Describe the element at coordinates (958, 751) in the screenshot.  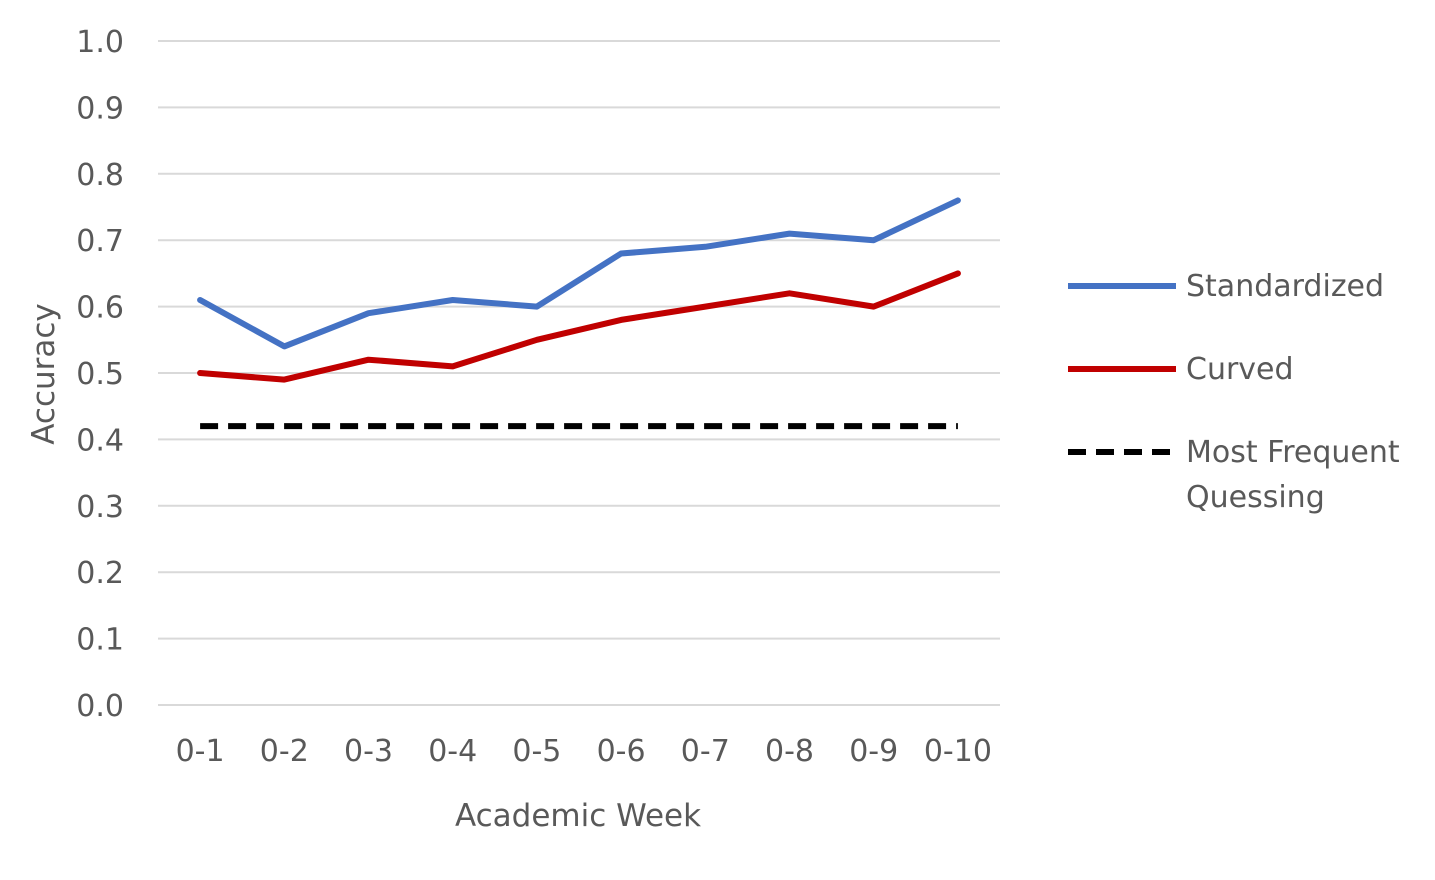
I see `x-tick-label: 0-10` at that location.